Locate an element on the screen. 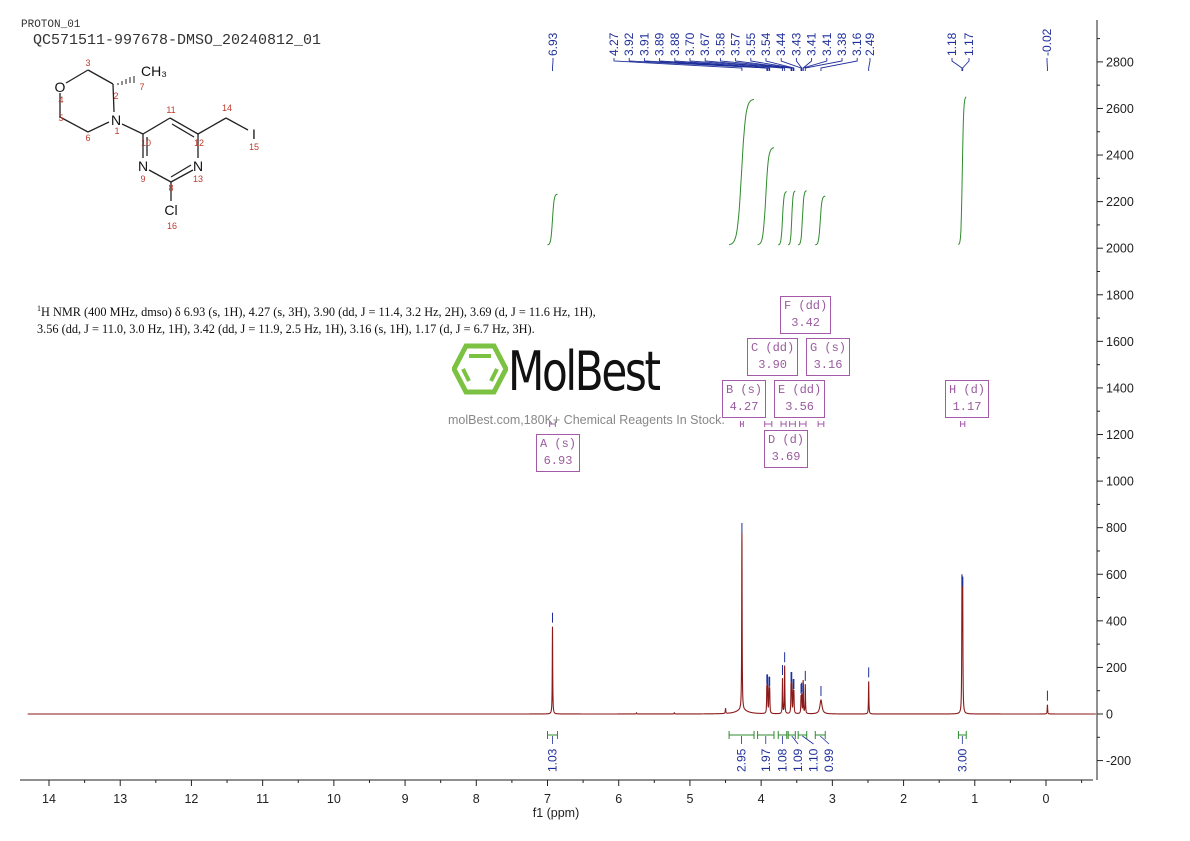 The image size is (1190, 841). peak-label-text: 3.54 is located at coordinates (766, 44).